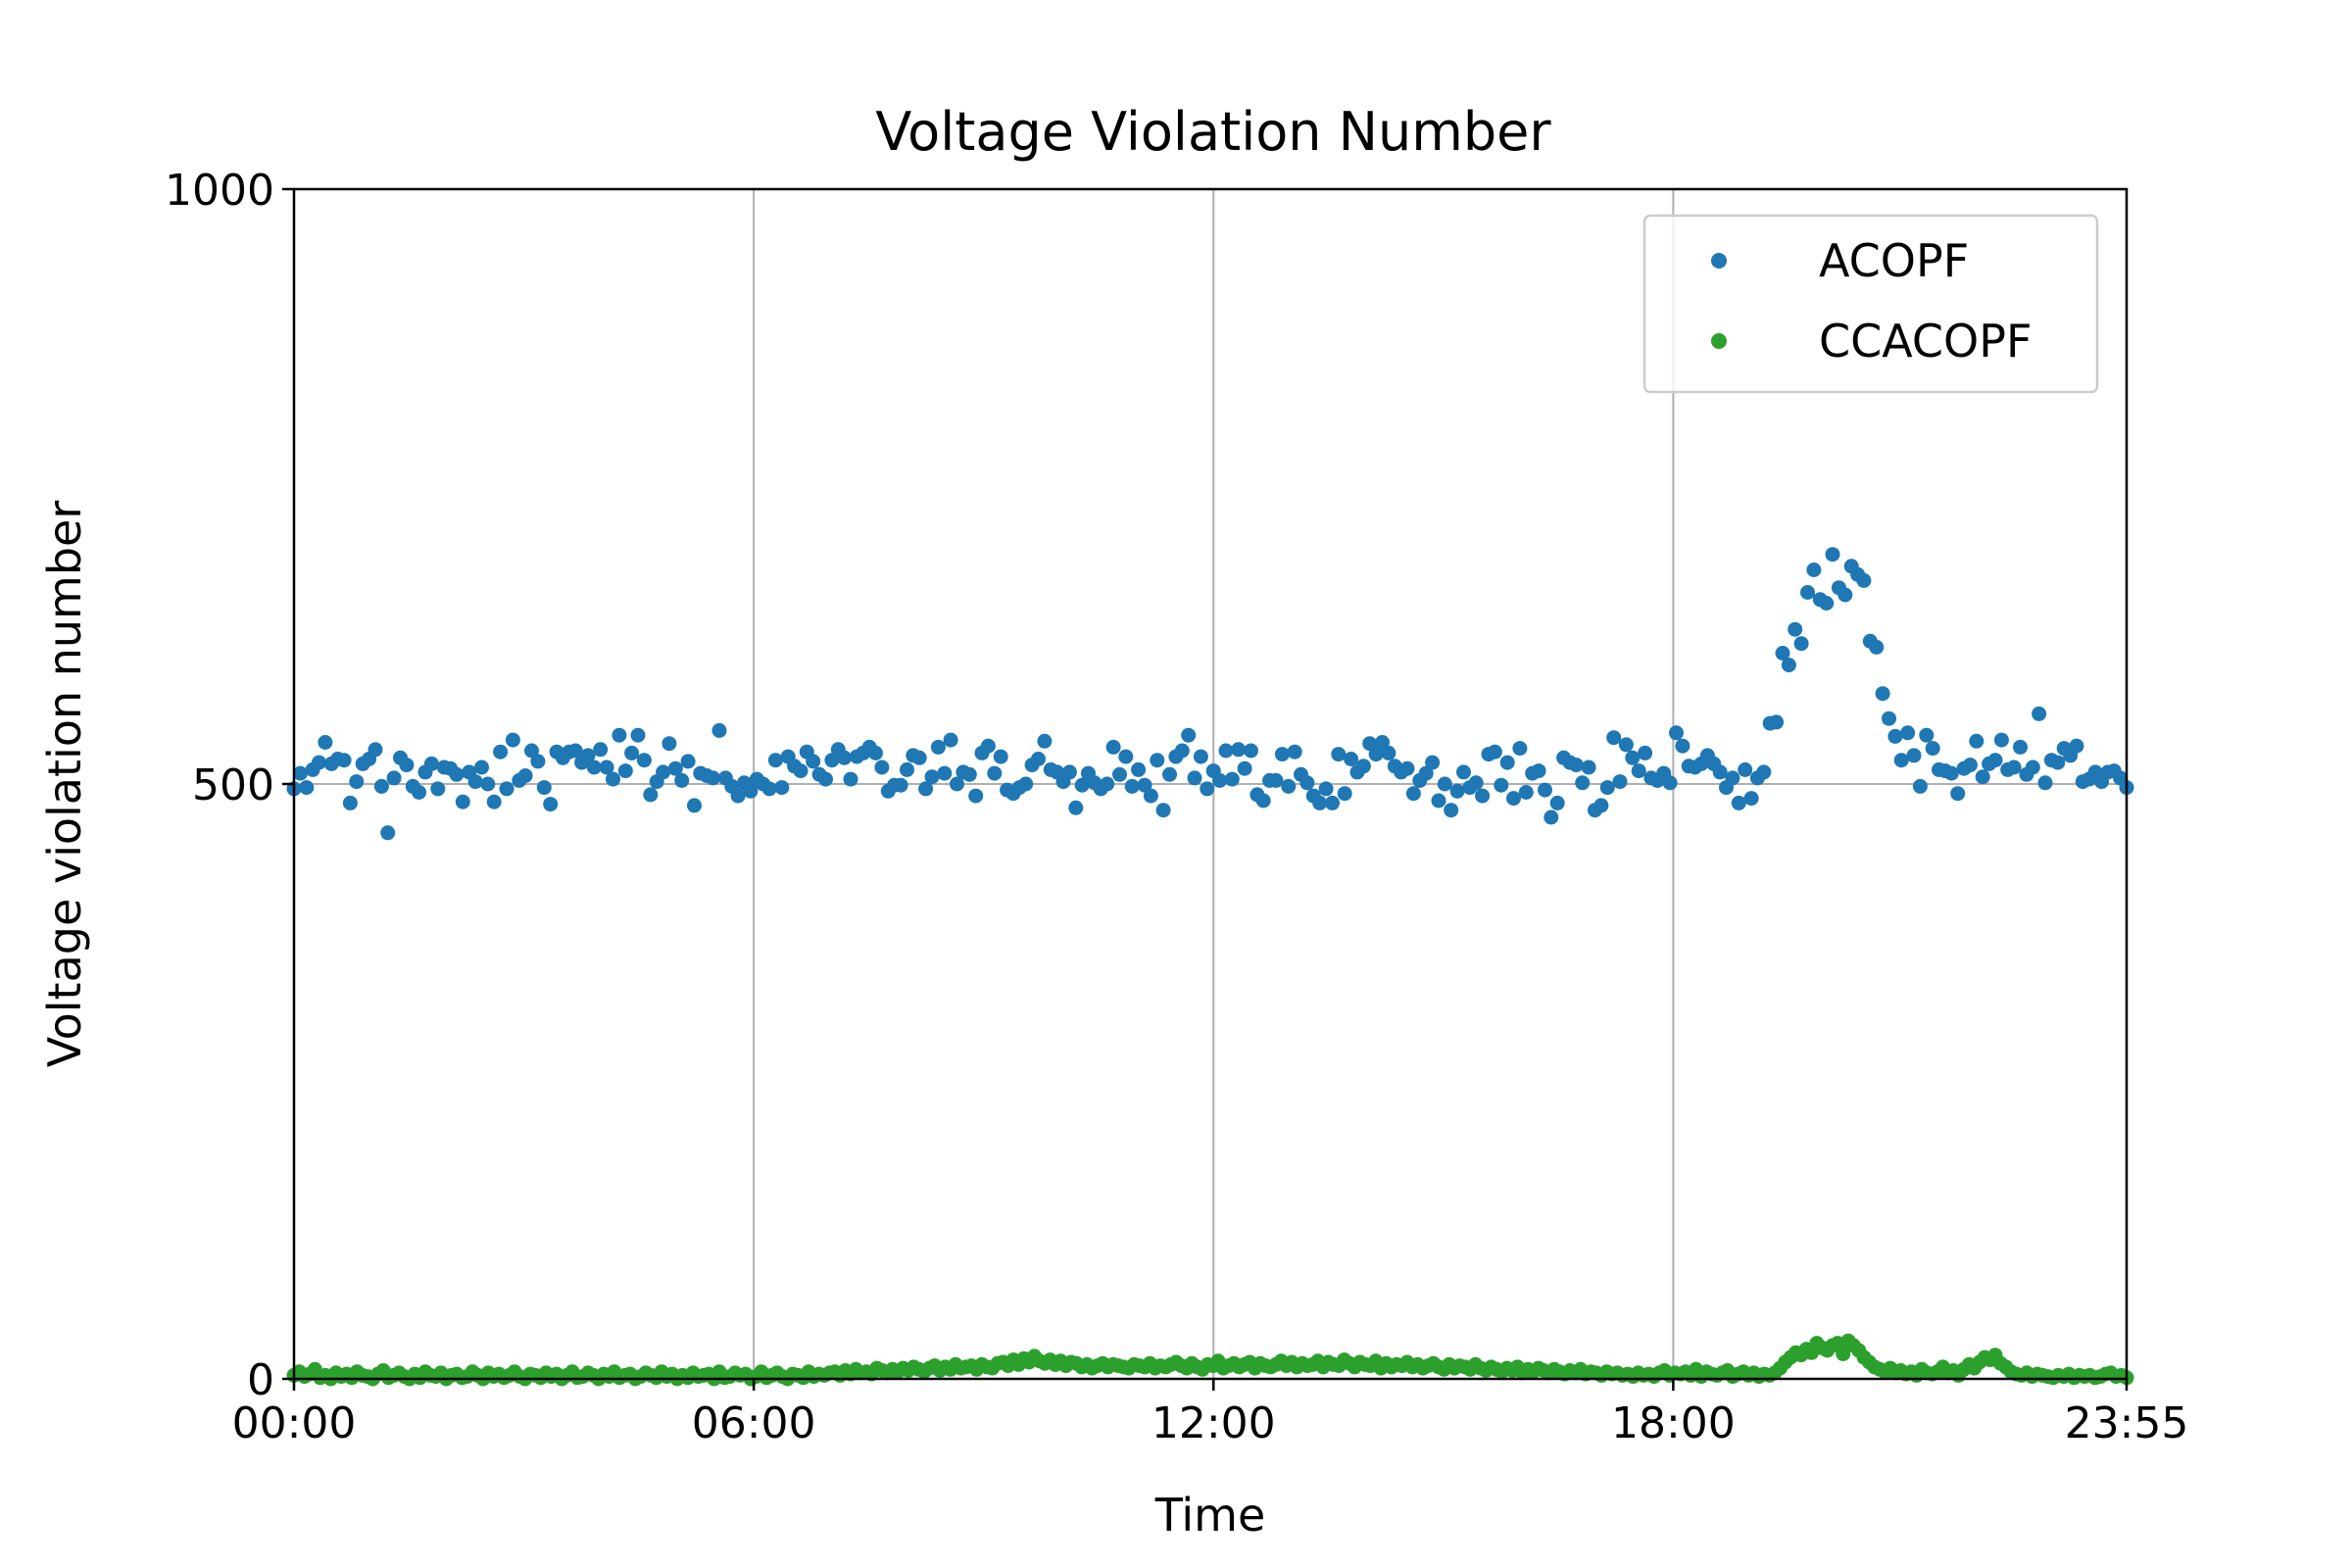  I want to click on x-tick-label: 00:00, so click(294, 1423).